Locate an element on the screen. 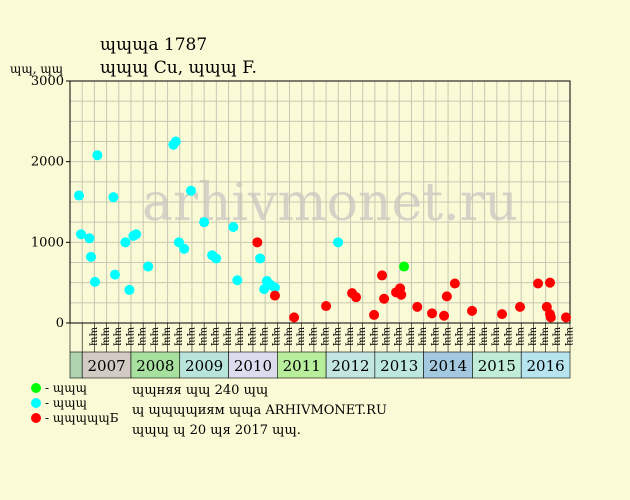  year-label: 2011 is located at coordinates (302, 366).